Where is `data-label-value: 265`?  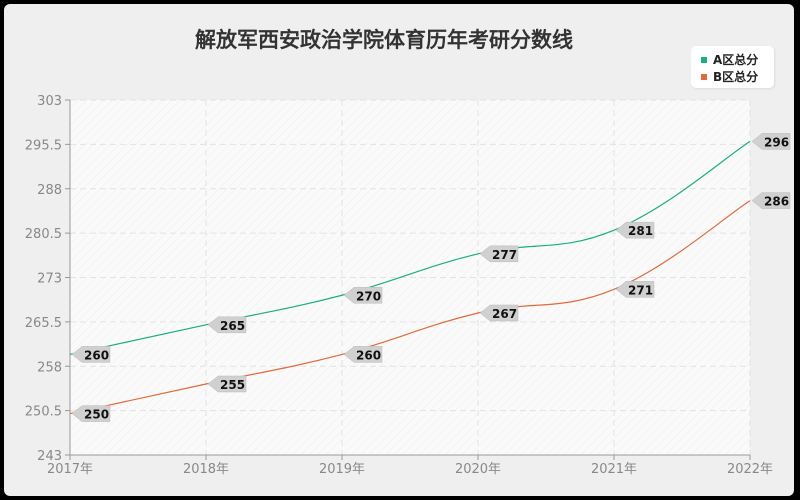
data-label-value: 265 is located at coordinates (232, 326).